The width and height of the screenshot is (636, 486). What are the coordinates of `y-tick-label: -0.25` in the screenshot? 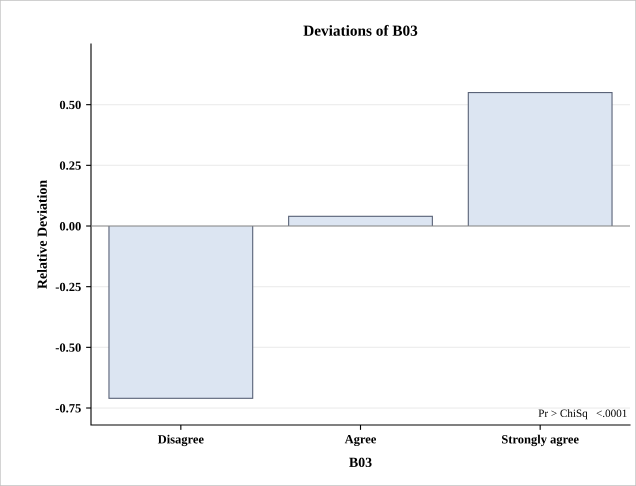 It's located at (68, 287).